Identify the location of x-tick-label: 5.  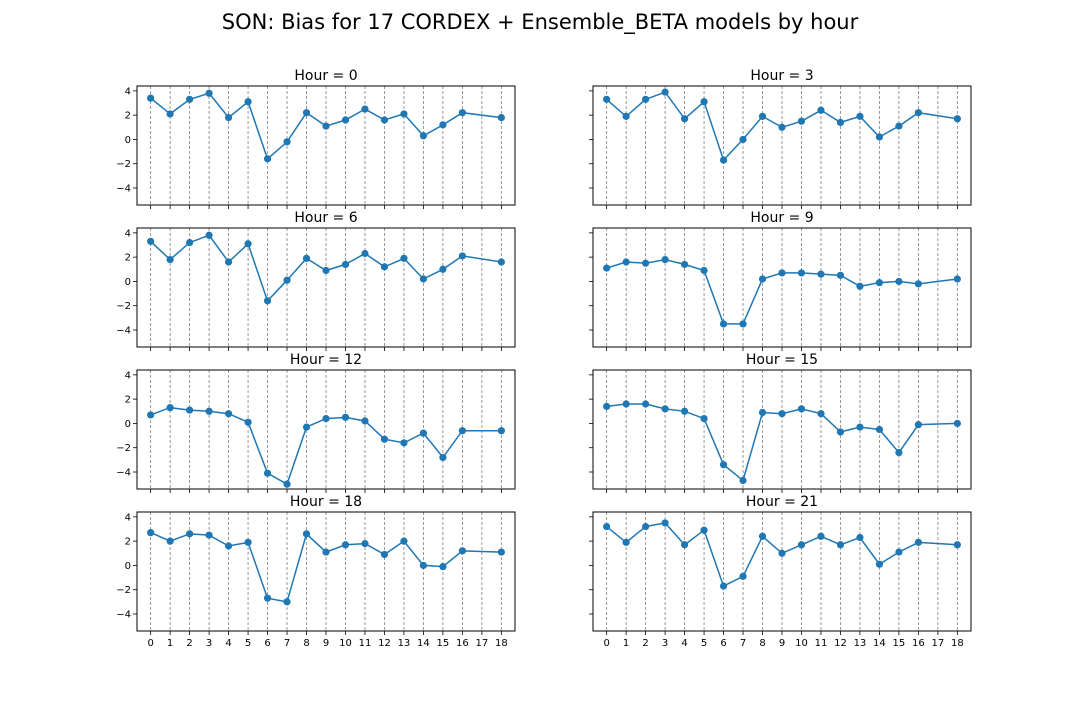
(248, 643).